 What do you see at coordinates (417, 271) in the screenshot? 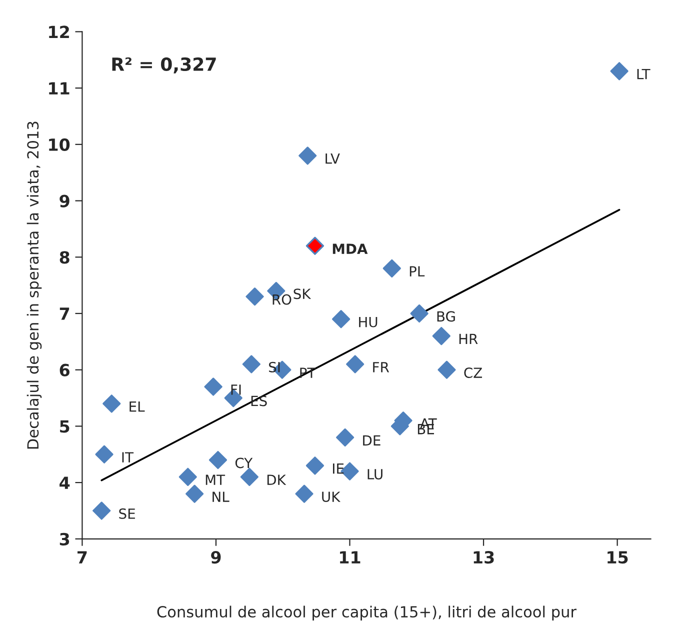
I see `annotation: PL` at bounding box center [417, 271].